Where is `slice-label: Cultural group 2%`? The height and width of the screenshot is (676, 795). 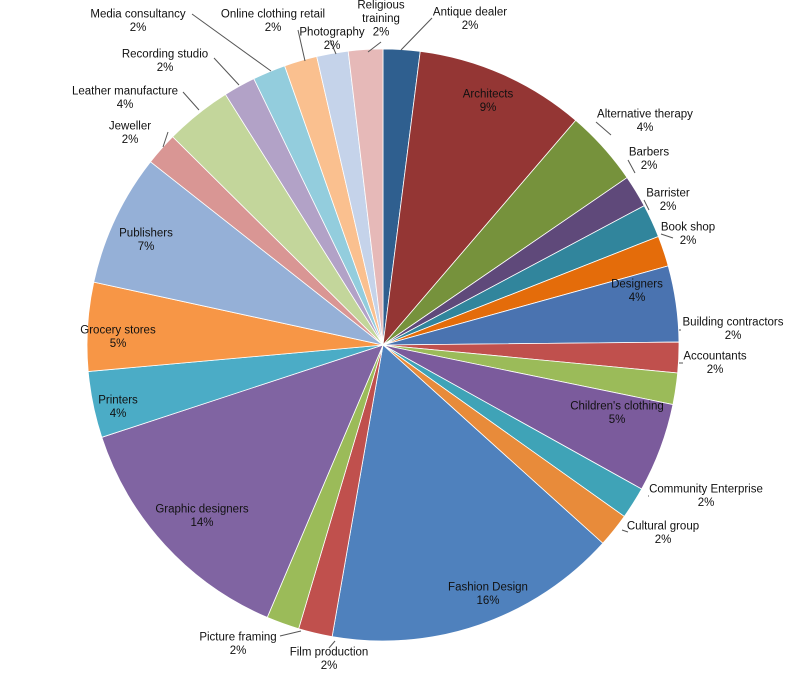 slice-label: Cultural group 2% is located at coordinates (663, 533).